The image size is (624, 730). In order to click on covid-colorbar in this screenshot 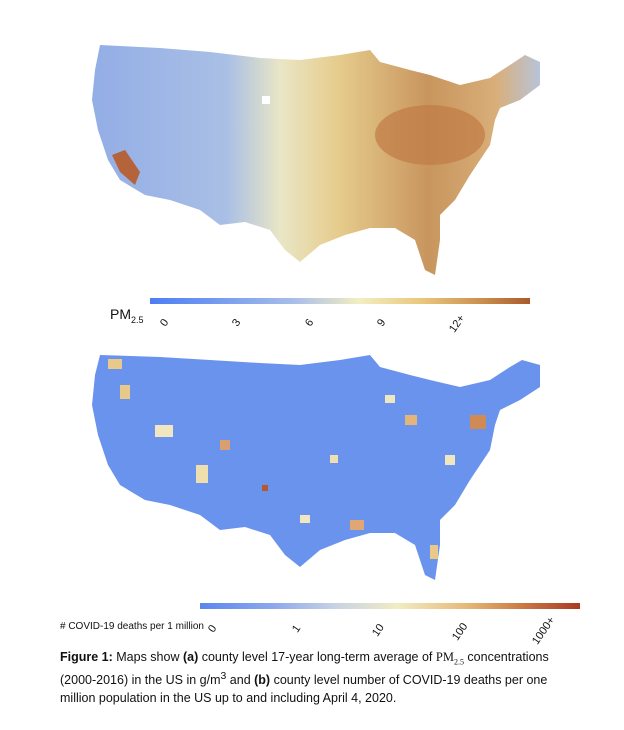, I will do `click(390, 606)`.